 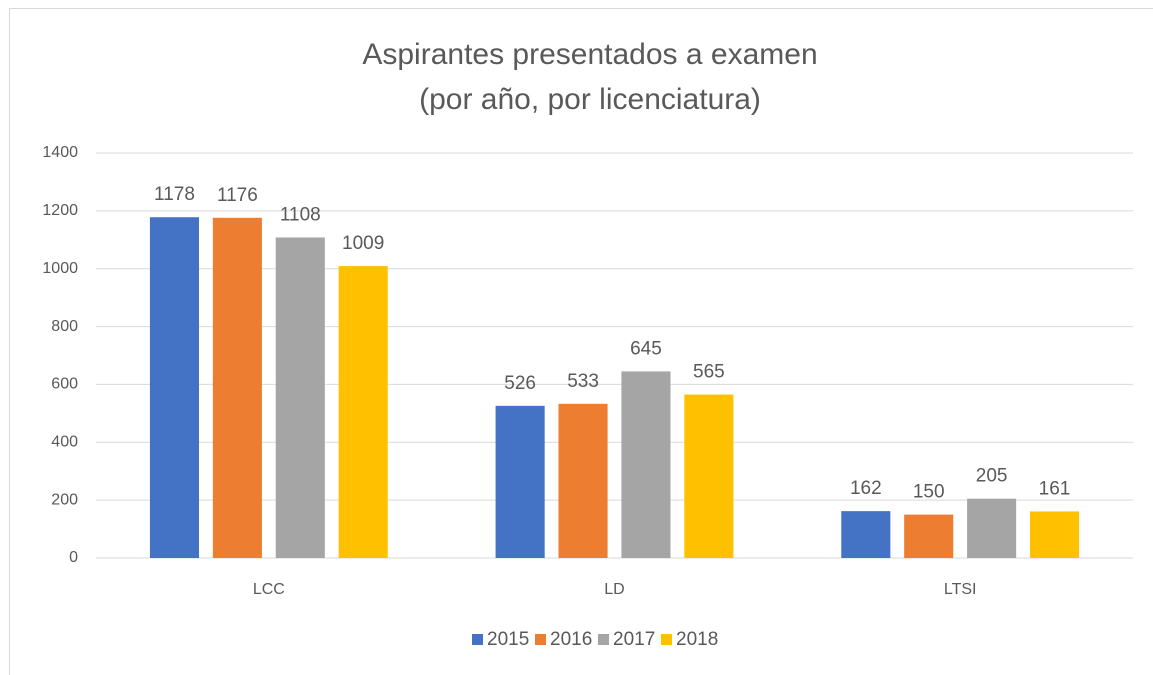 I want to click on data-label: 205, so click(x=992, y=476).